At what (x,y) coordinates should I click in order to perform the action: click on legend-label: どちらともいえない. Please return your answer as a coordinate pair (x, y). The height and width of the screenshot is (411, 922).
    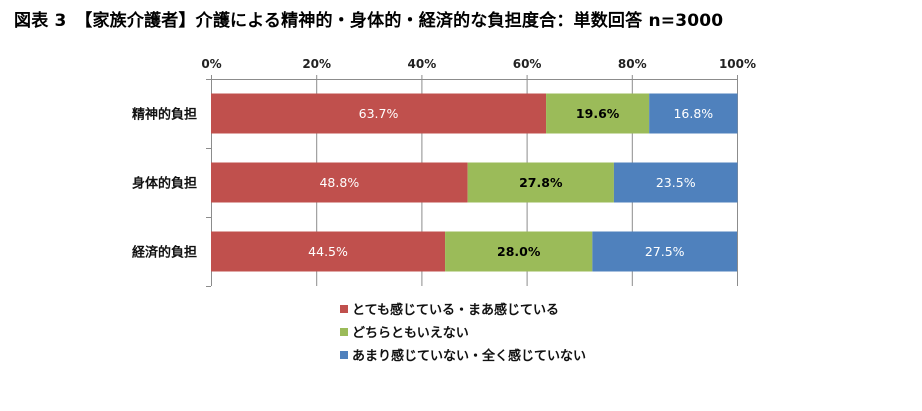
    Looking at the image, I should click on (410, 333).